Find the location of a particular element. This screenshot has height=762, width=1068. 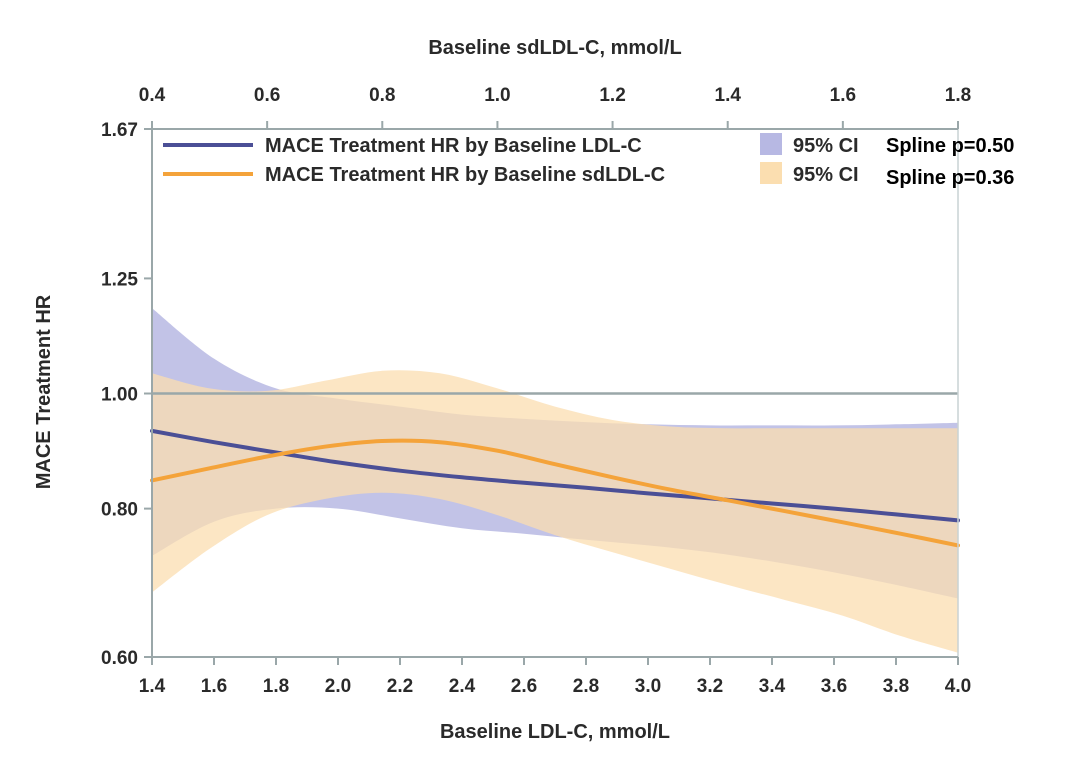

y-tick-label: 0.60 is located at coordinates (119, 658).